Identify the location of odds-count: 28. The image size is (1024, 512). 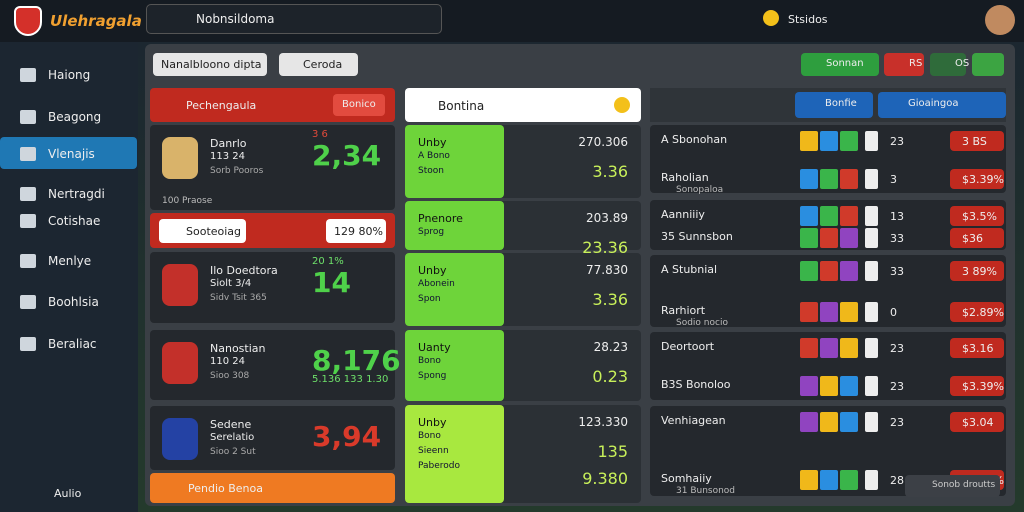
(897, 480).